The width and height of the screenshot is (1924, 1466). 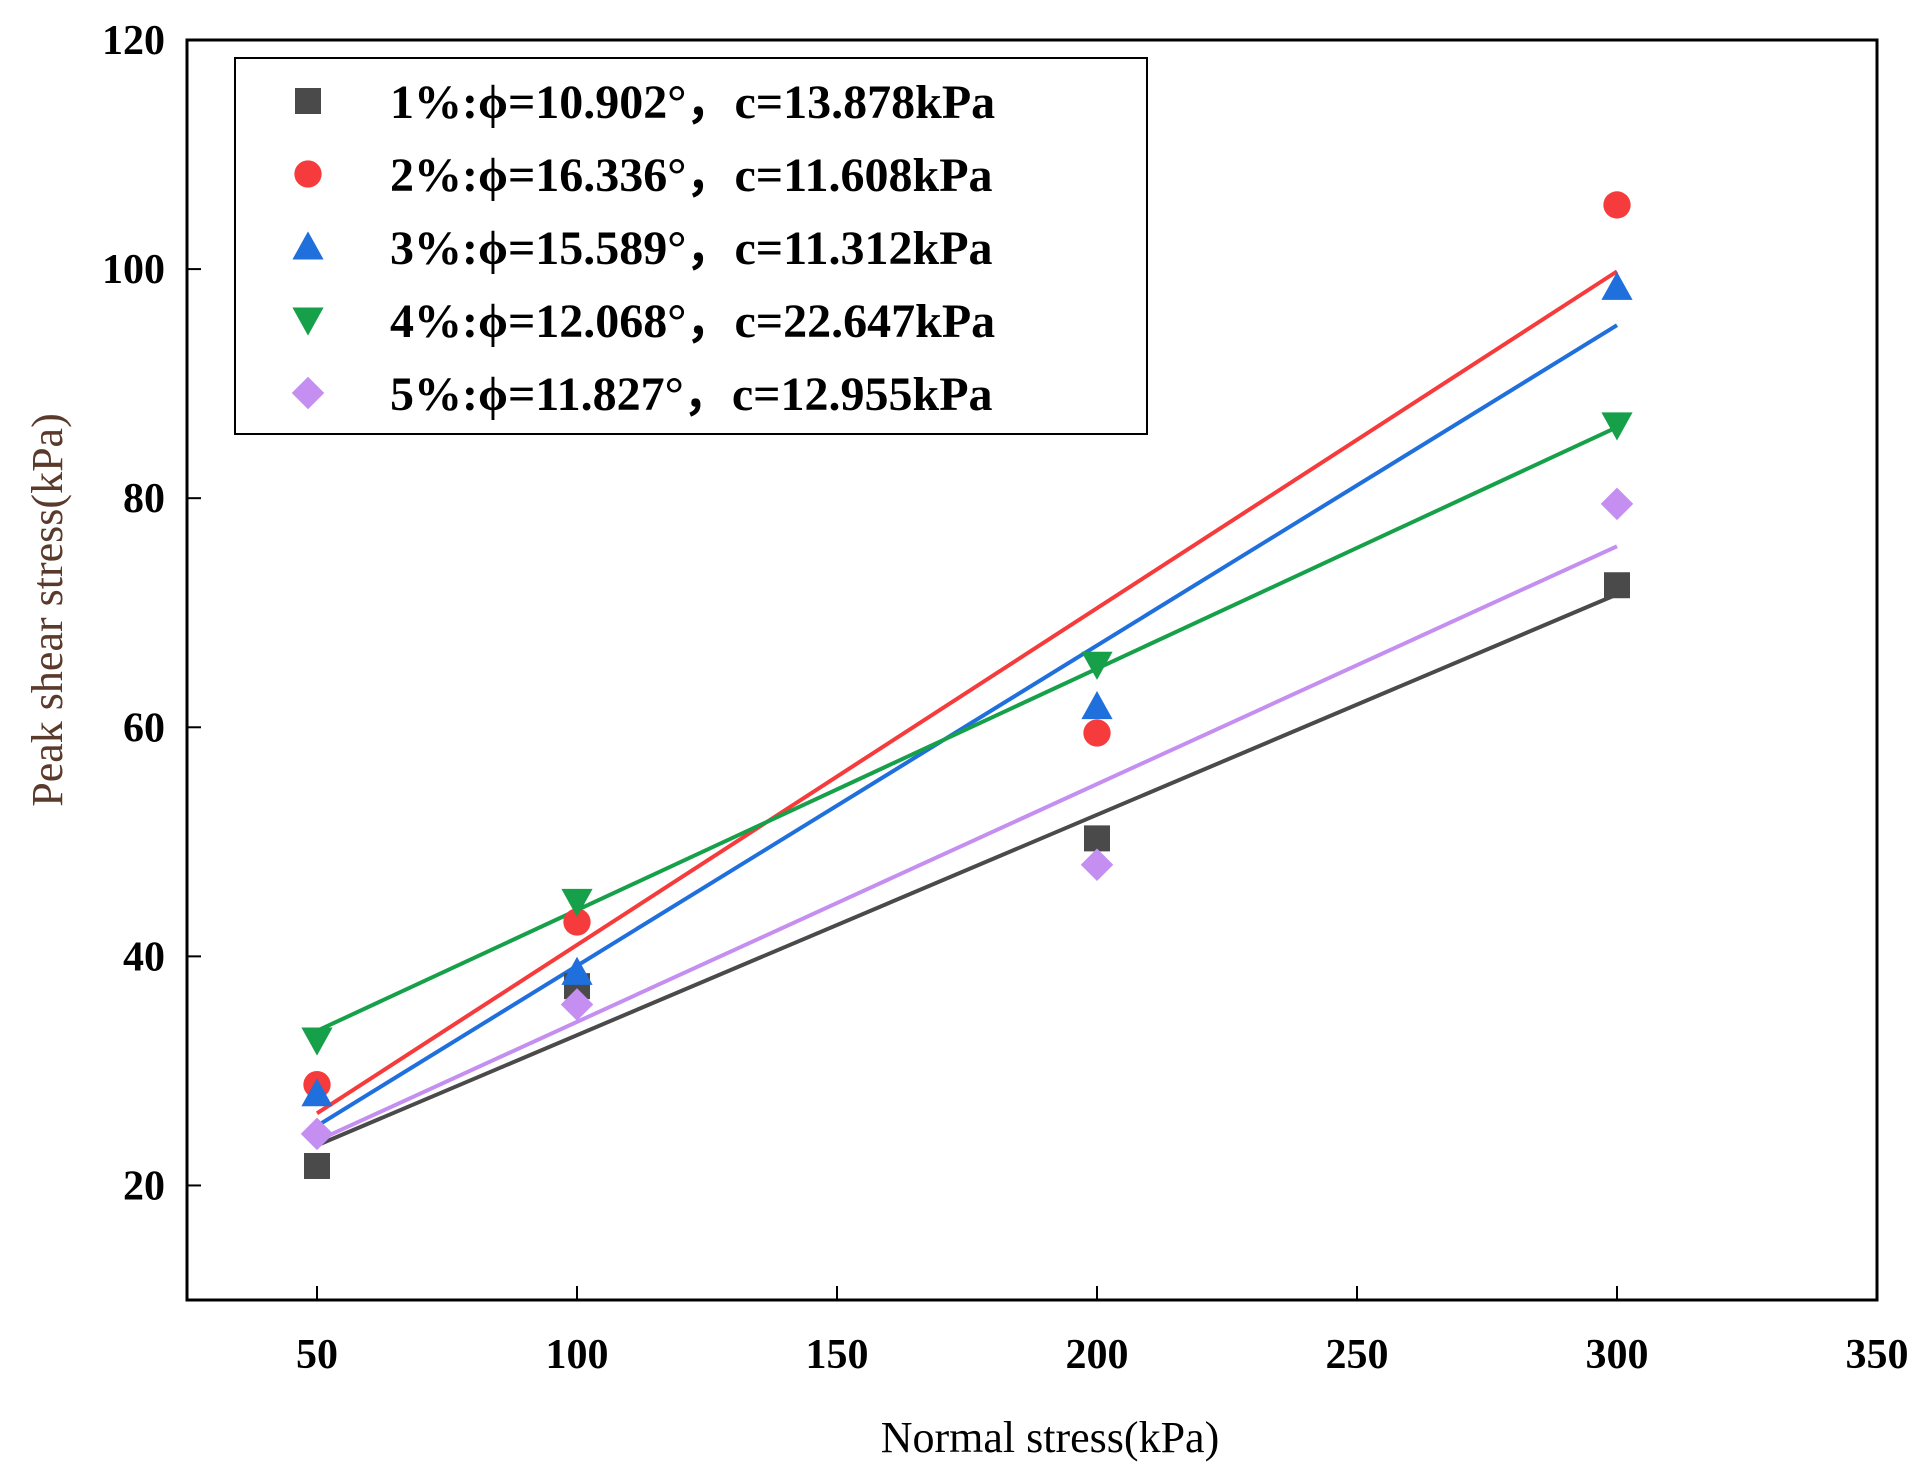 I want to click on legend-label-series-5: 5%:ϕ=11.827°，c=12.955kPa, so click(x=691, y=394).